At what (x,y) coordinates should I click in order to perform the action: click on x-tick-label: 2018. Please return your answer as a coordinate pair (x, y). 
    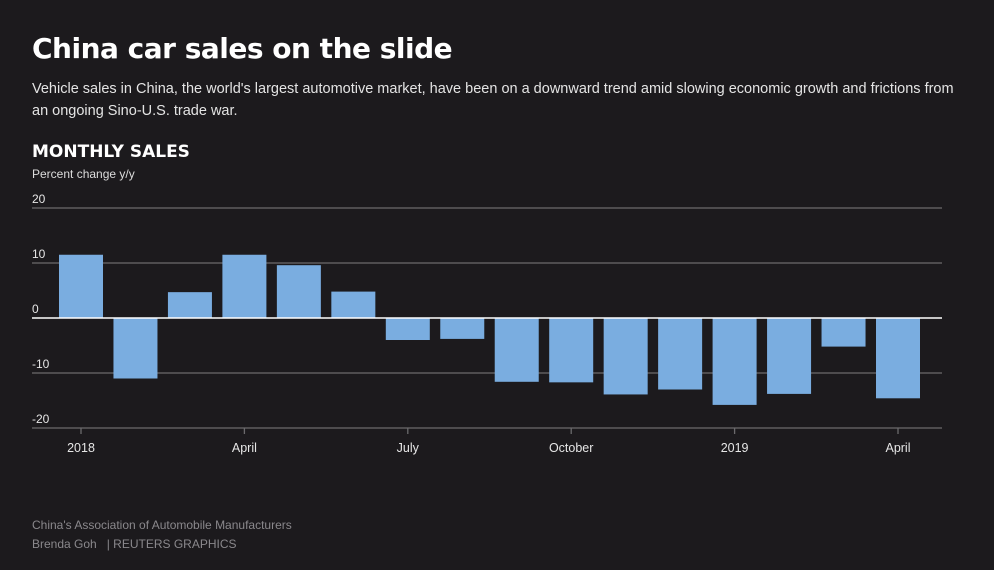
    Looking at the image, I should click on (81, 448).